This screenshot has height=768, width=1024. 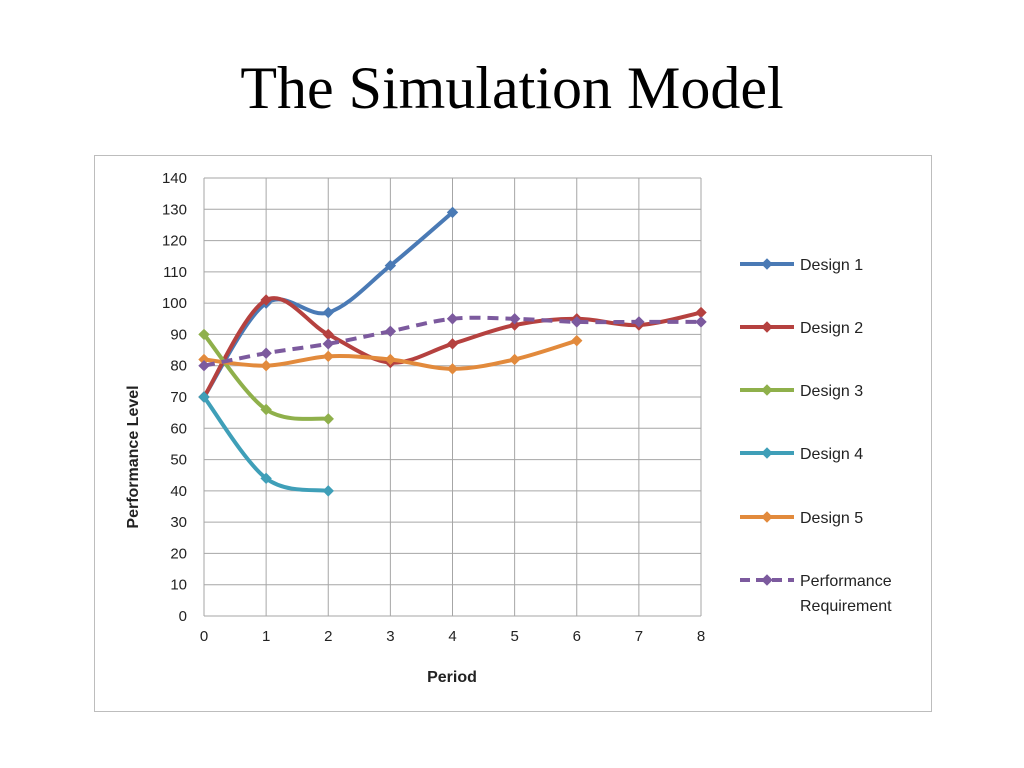 I want to click on y-tick-label: 50, so click(x=178, y=460).